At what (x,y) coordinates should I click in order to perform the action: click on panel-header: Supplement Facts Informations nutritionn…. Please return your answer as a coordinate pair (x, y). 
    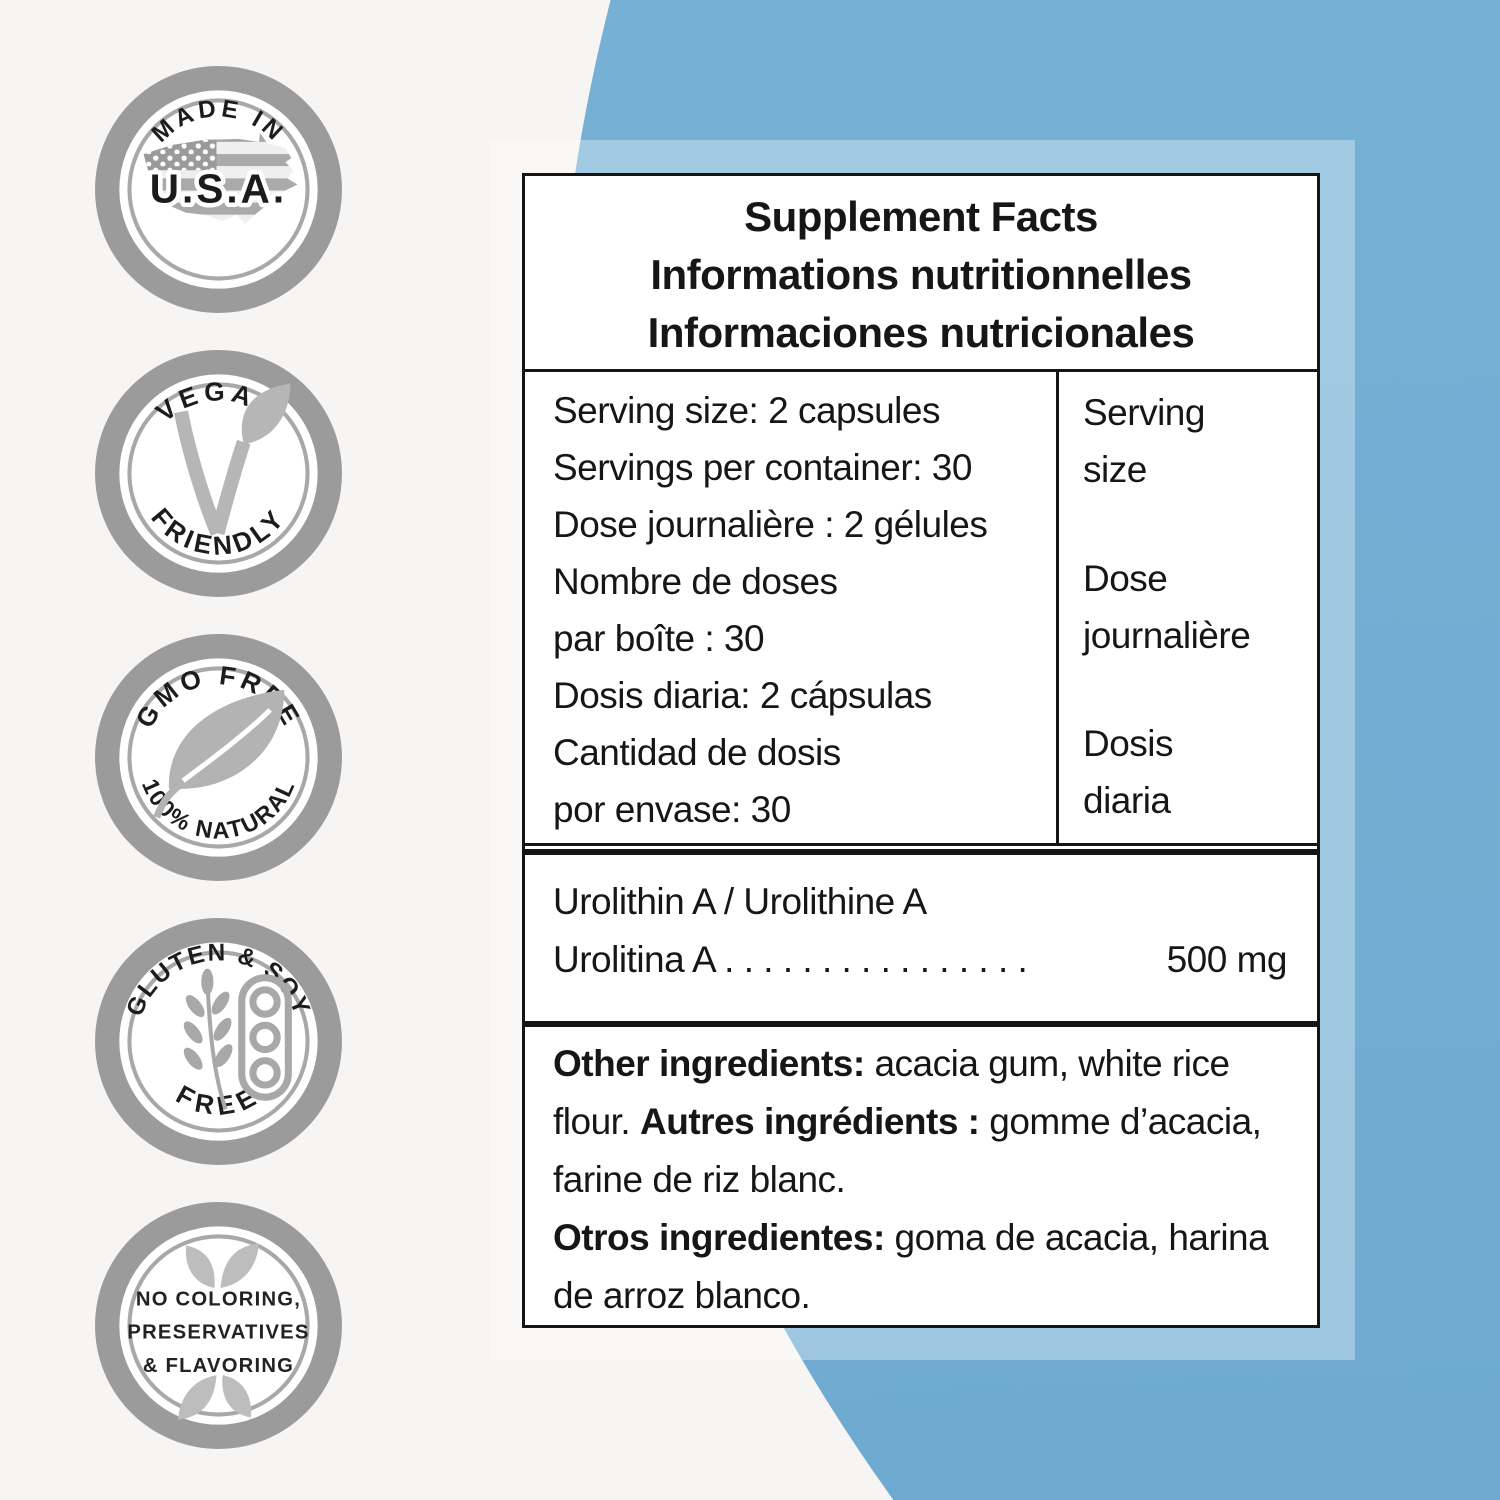
    Looking at the image, I should click on (921, 274).